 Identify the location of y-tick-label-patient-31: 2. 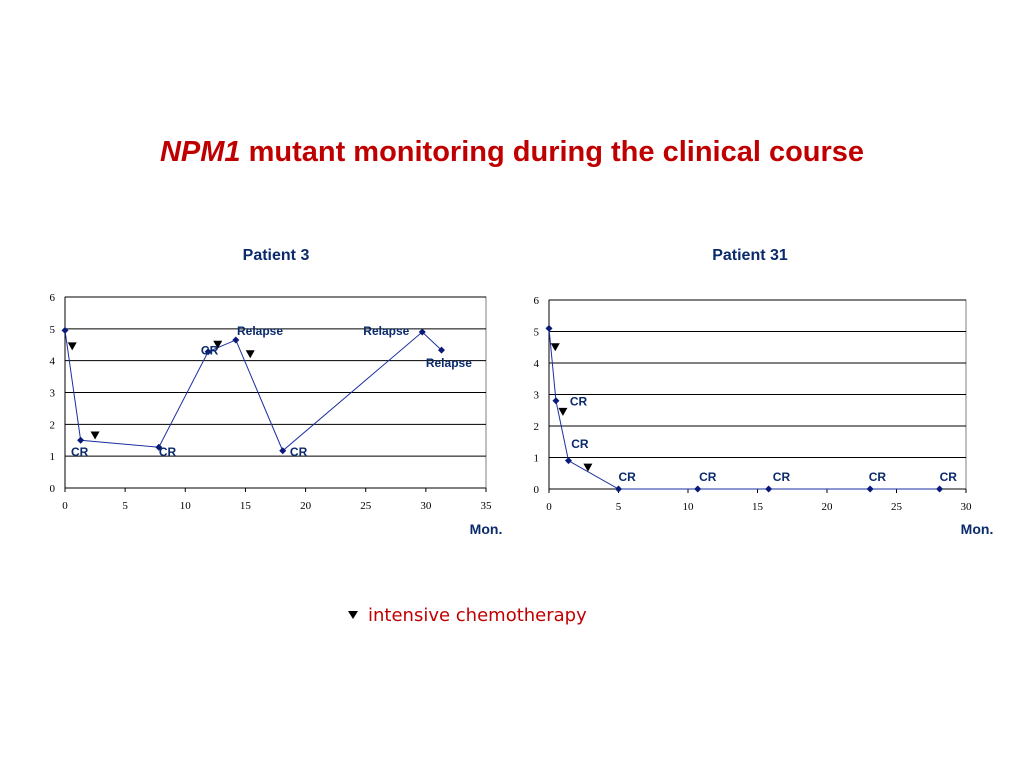
(537, 427).